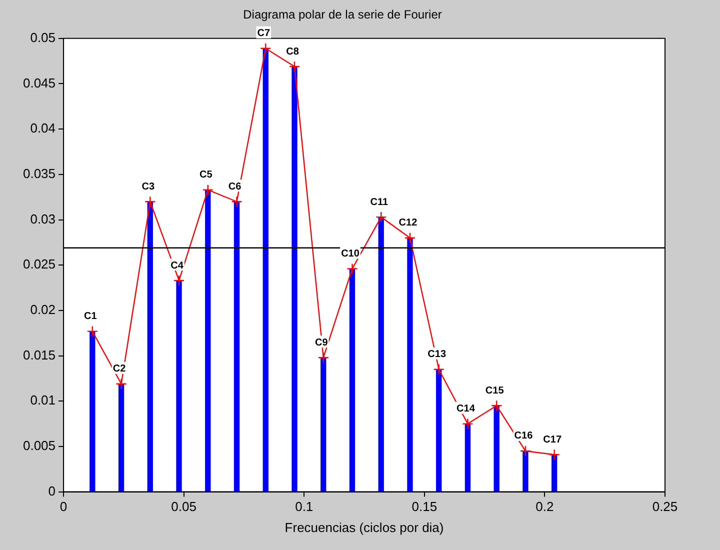 The width and height of the screenshot is (720, 550). I want to click on x-tick-label: 0.25, so click(665, 506).